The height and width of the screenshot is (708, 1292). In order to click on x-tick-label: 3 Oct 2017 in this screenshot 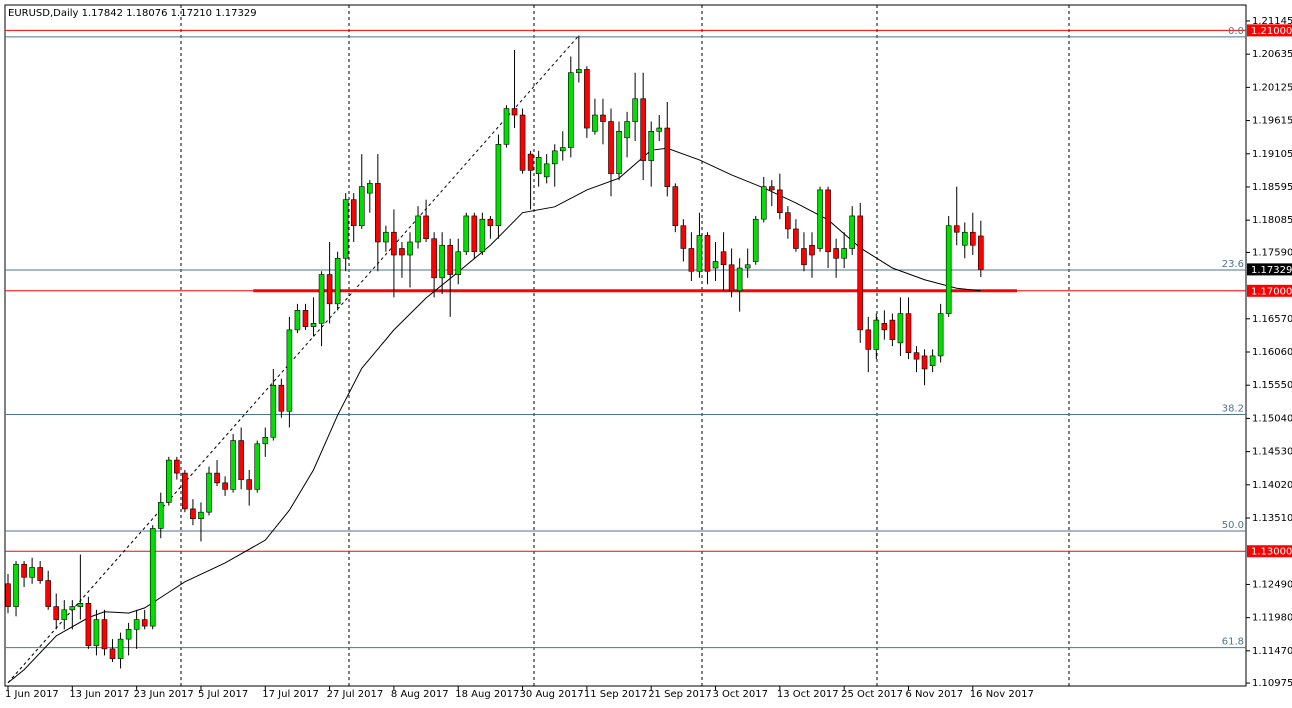, I will do `click(740, 694)`.